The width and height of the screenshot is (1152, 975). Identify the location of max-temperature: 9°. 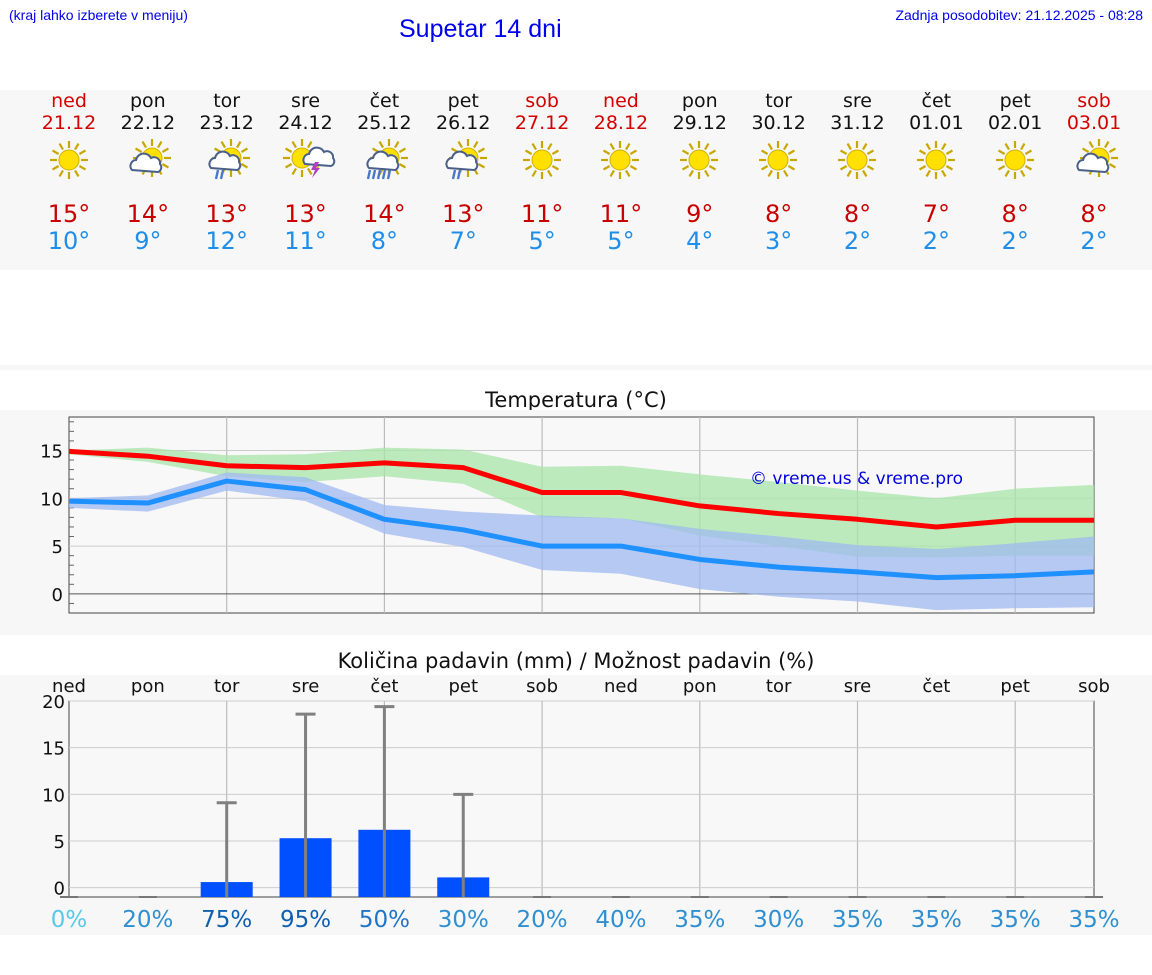
(700, 214).